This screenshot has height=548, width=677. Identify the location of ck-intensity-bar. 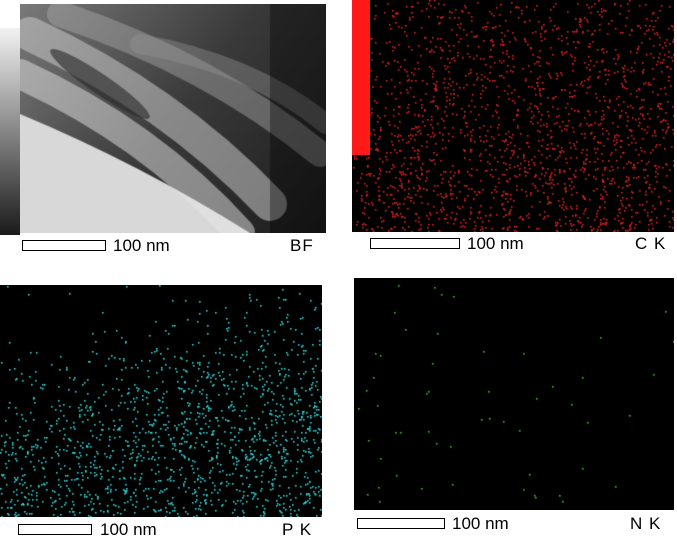
(361, 77).